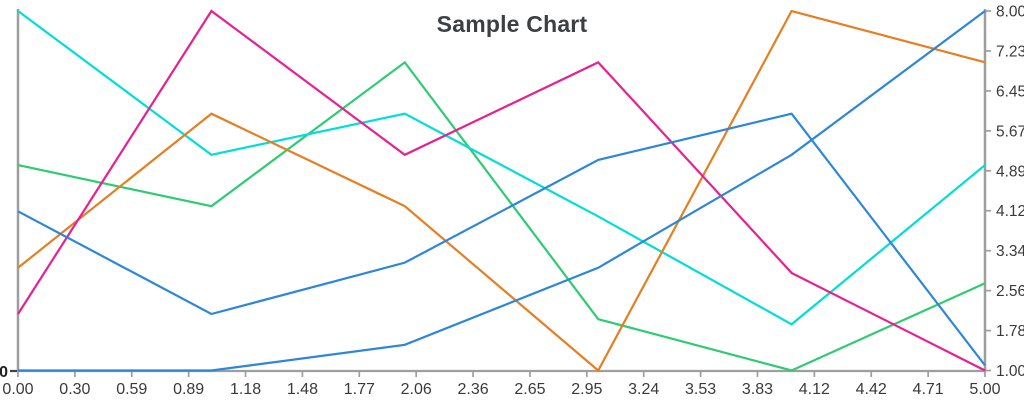 Image resolution: width=1024 pixels, height=400 pixels. What do you see at coordinates (416, 389) in the screenshot?
I see `x-tick-label: 2.06` at bounding box center [416, 389].